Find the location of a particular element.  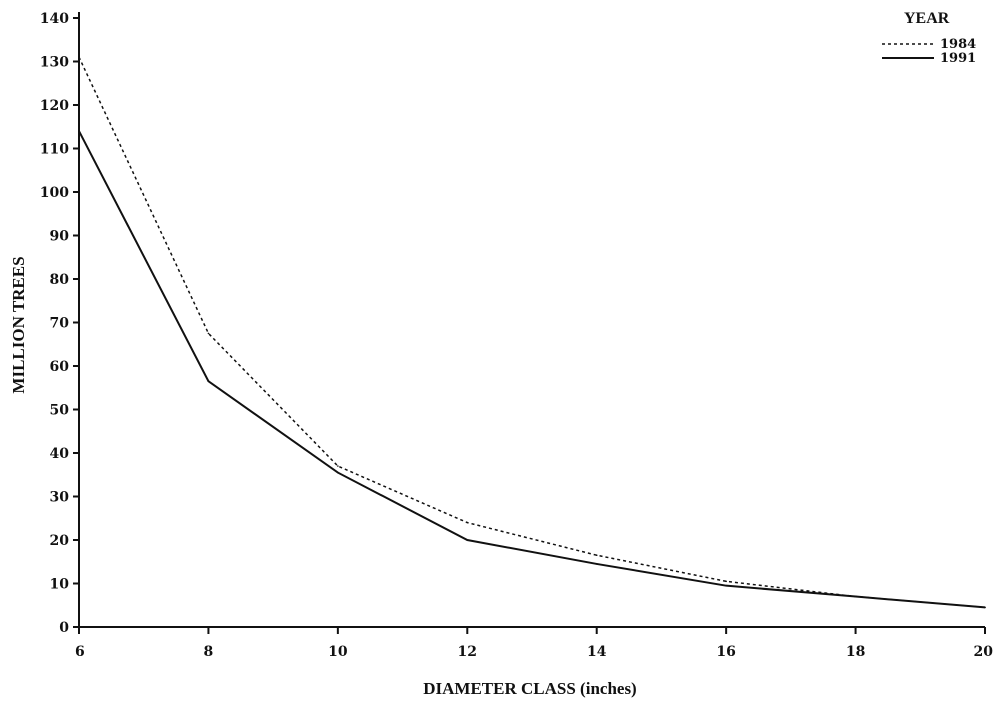

y-tick-label: 70 is located at coordinates (60, 324).